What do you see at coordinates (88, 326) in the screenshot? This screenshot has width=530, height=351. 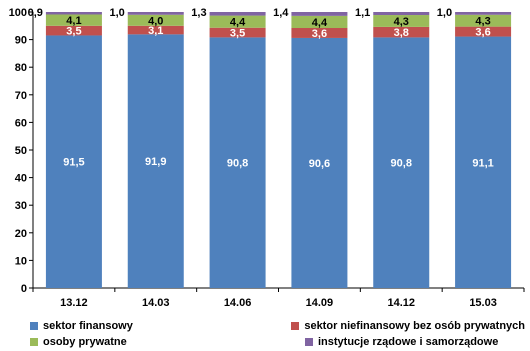 I see `legend-label: sektor finansowy` at bounding box center [88, 326].